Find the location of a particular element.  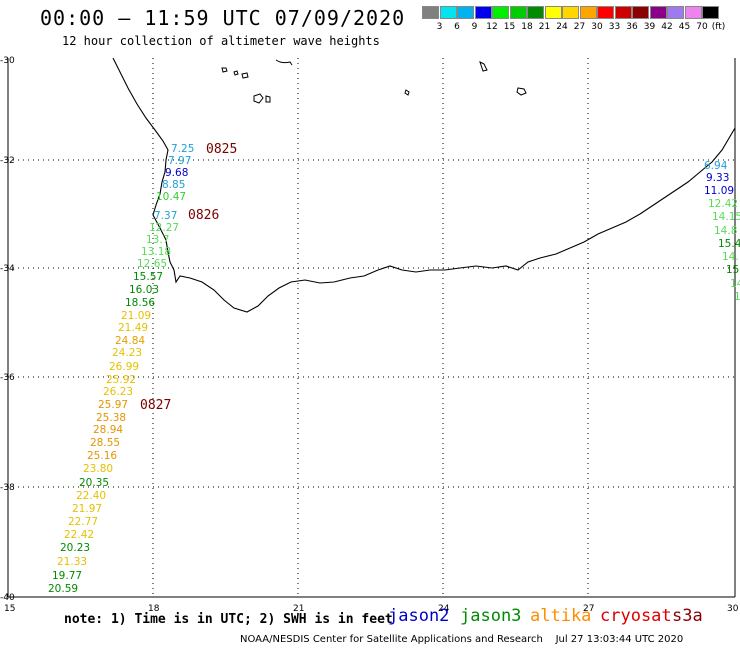

wave-height-label: 8.85 is located at coordinates (174, 185).